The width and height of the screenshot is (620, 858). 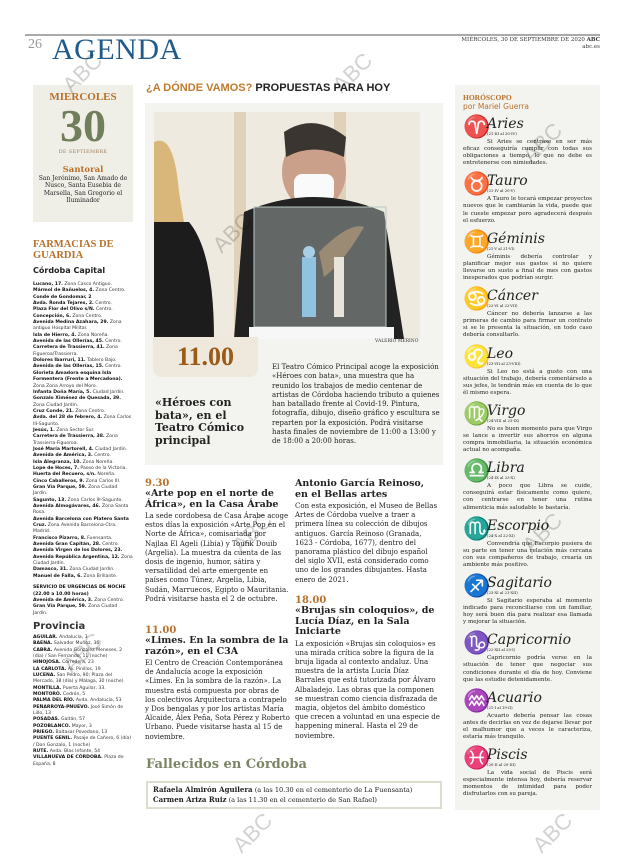 What do you see at coordinates (501, 535) in the screenshot?
I see `sign-dates: (24-X al 22-XI)` at bounding box center [501, 535].